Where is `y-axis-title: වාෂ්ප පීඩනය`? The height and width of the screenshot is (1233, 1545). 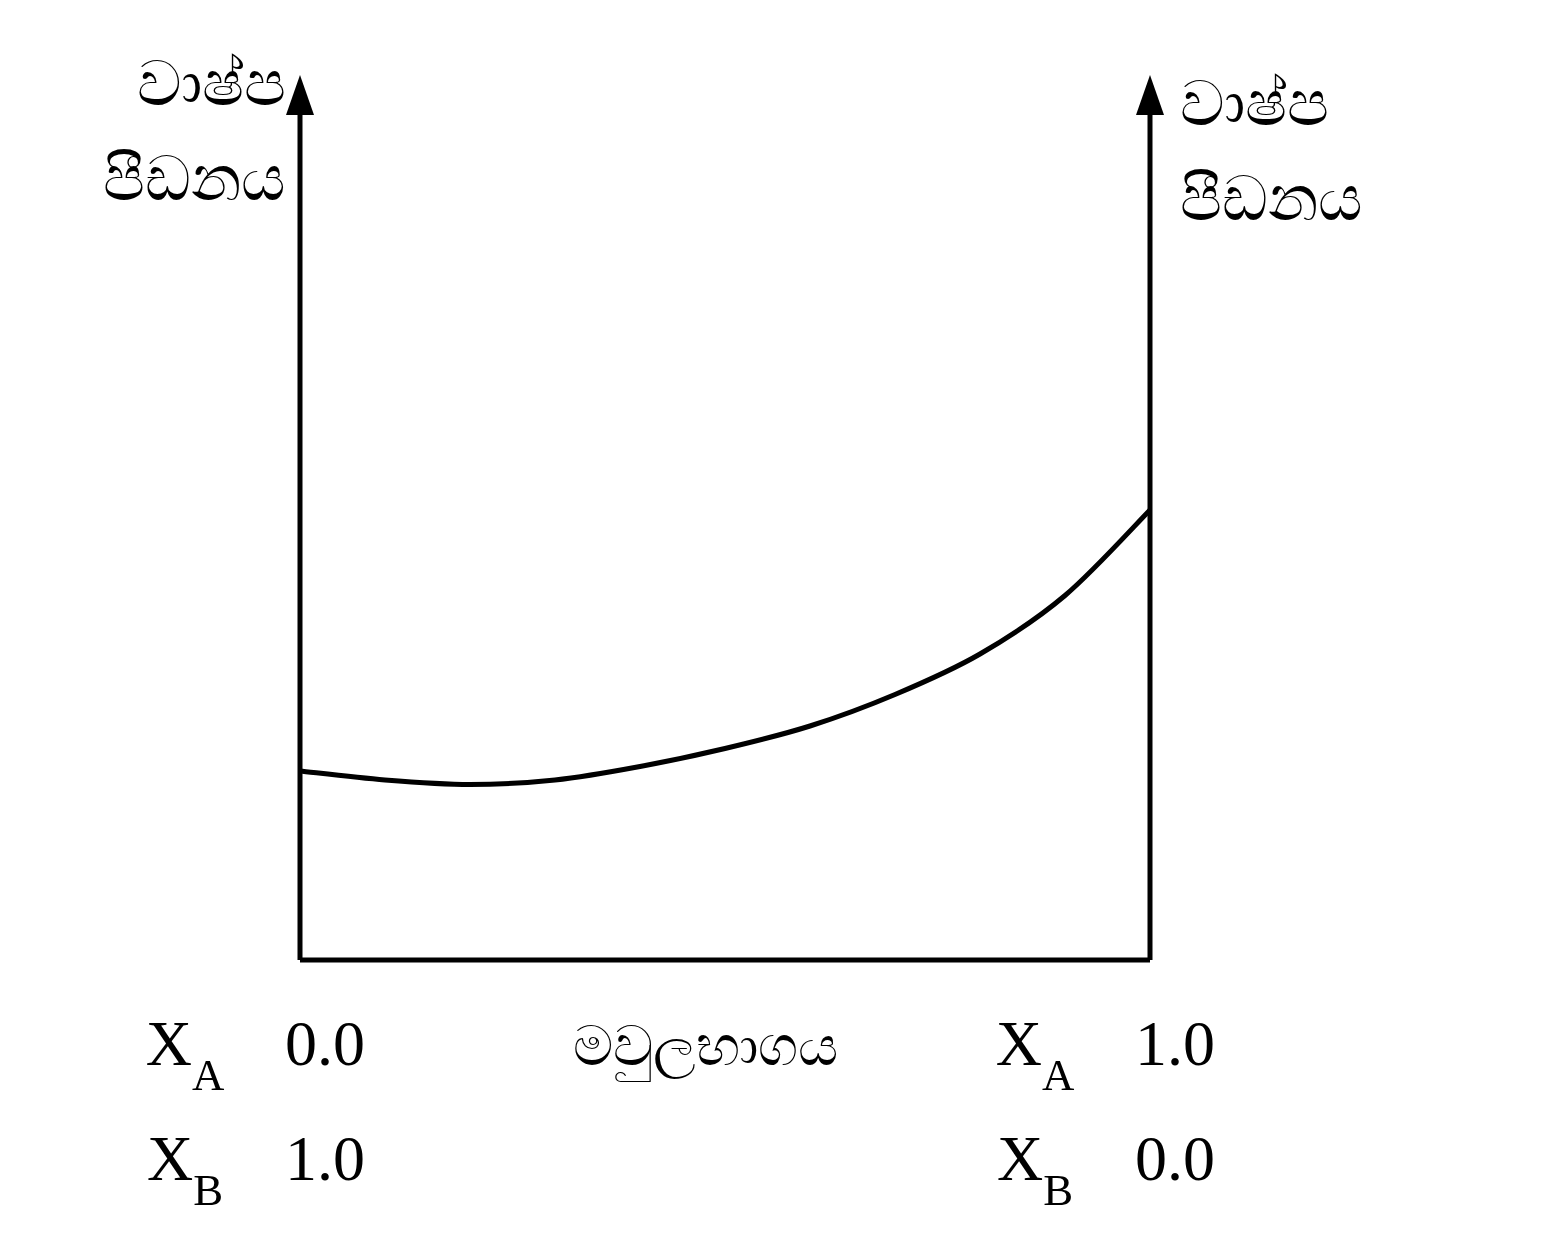
y-axis-title: වාෂ්ප පීඩනය is located at coordinates (194, 131).